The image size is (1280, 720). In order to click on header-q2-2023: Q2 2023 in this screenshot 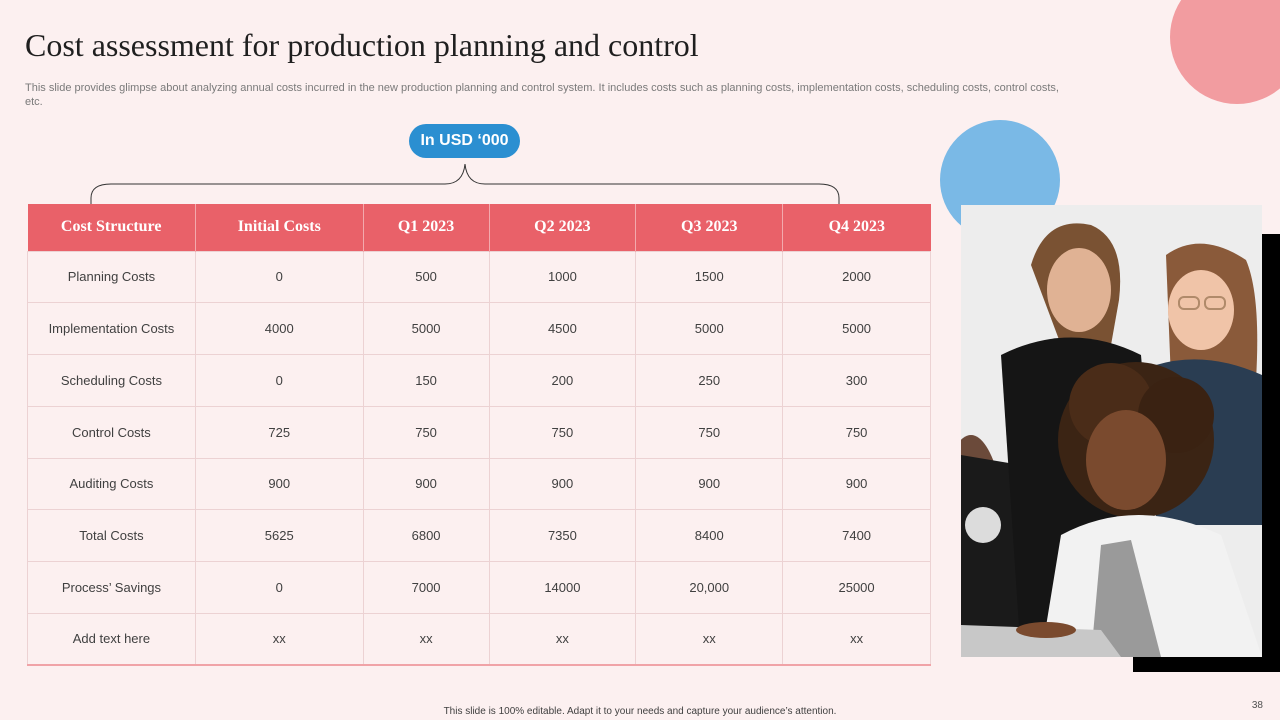, I will do `click(562, 227)`.